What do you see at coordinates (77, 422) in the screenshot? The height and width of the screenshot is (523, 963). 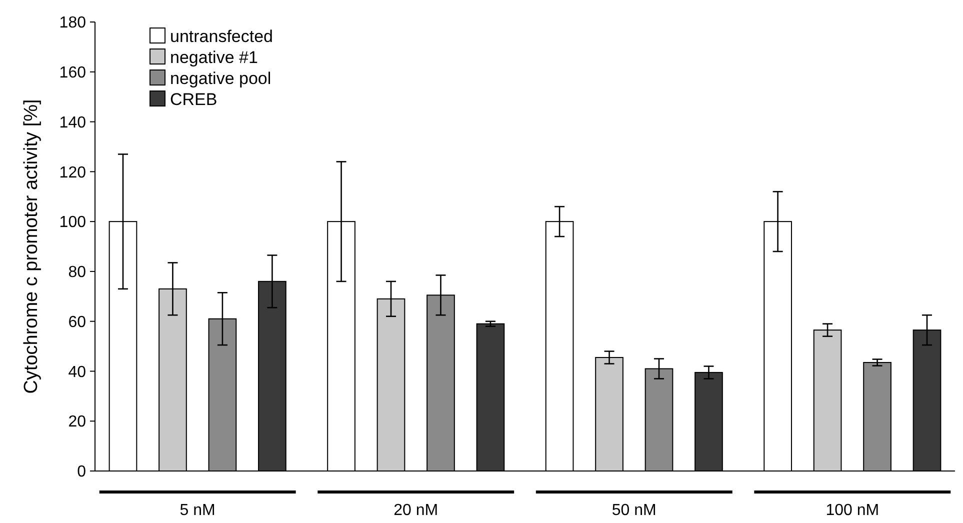 I see `y-tick-label: 20` at bounding box center [77, 422].